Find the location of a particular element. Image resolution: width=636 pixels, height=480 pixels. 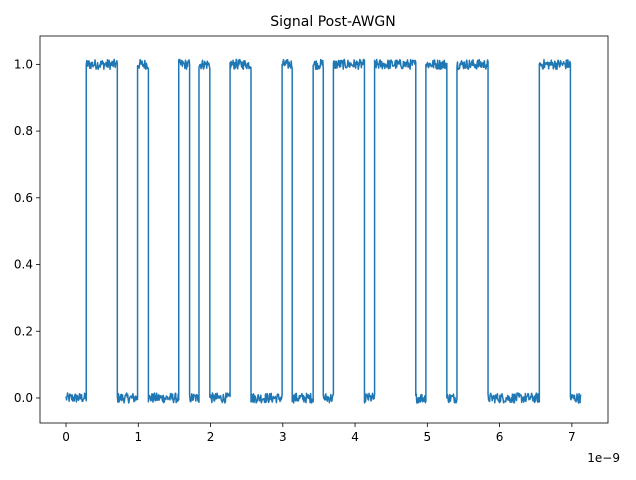

y-tick-label: 0.4 is located at coordinates (23, 265).